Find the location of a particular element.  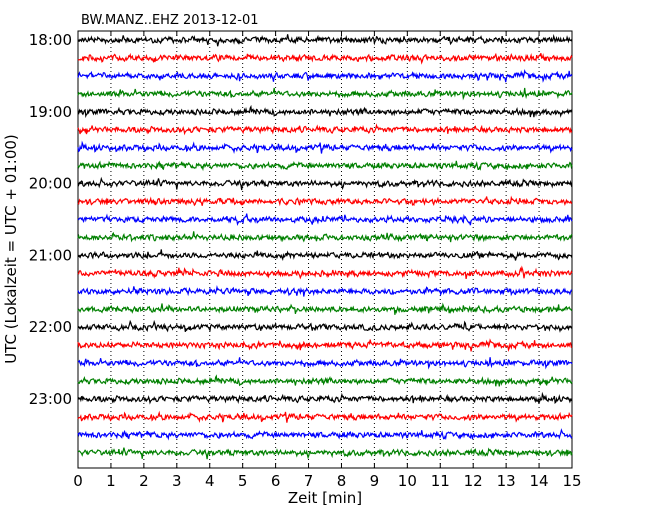

x-tick-label: 5 is located at coordinates (243, 481).